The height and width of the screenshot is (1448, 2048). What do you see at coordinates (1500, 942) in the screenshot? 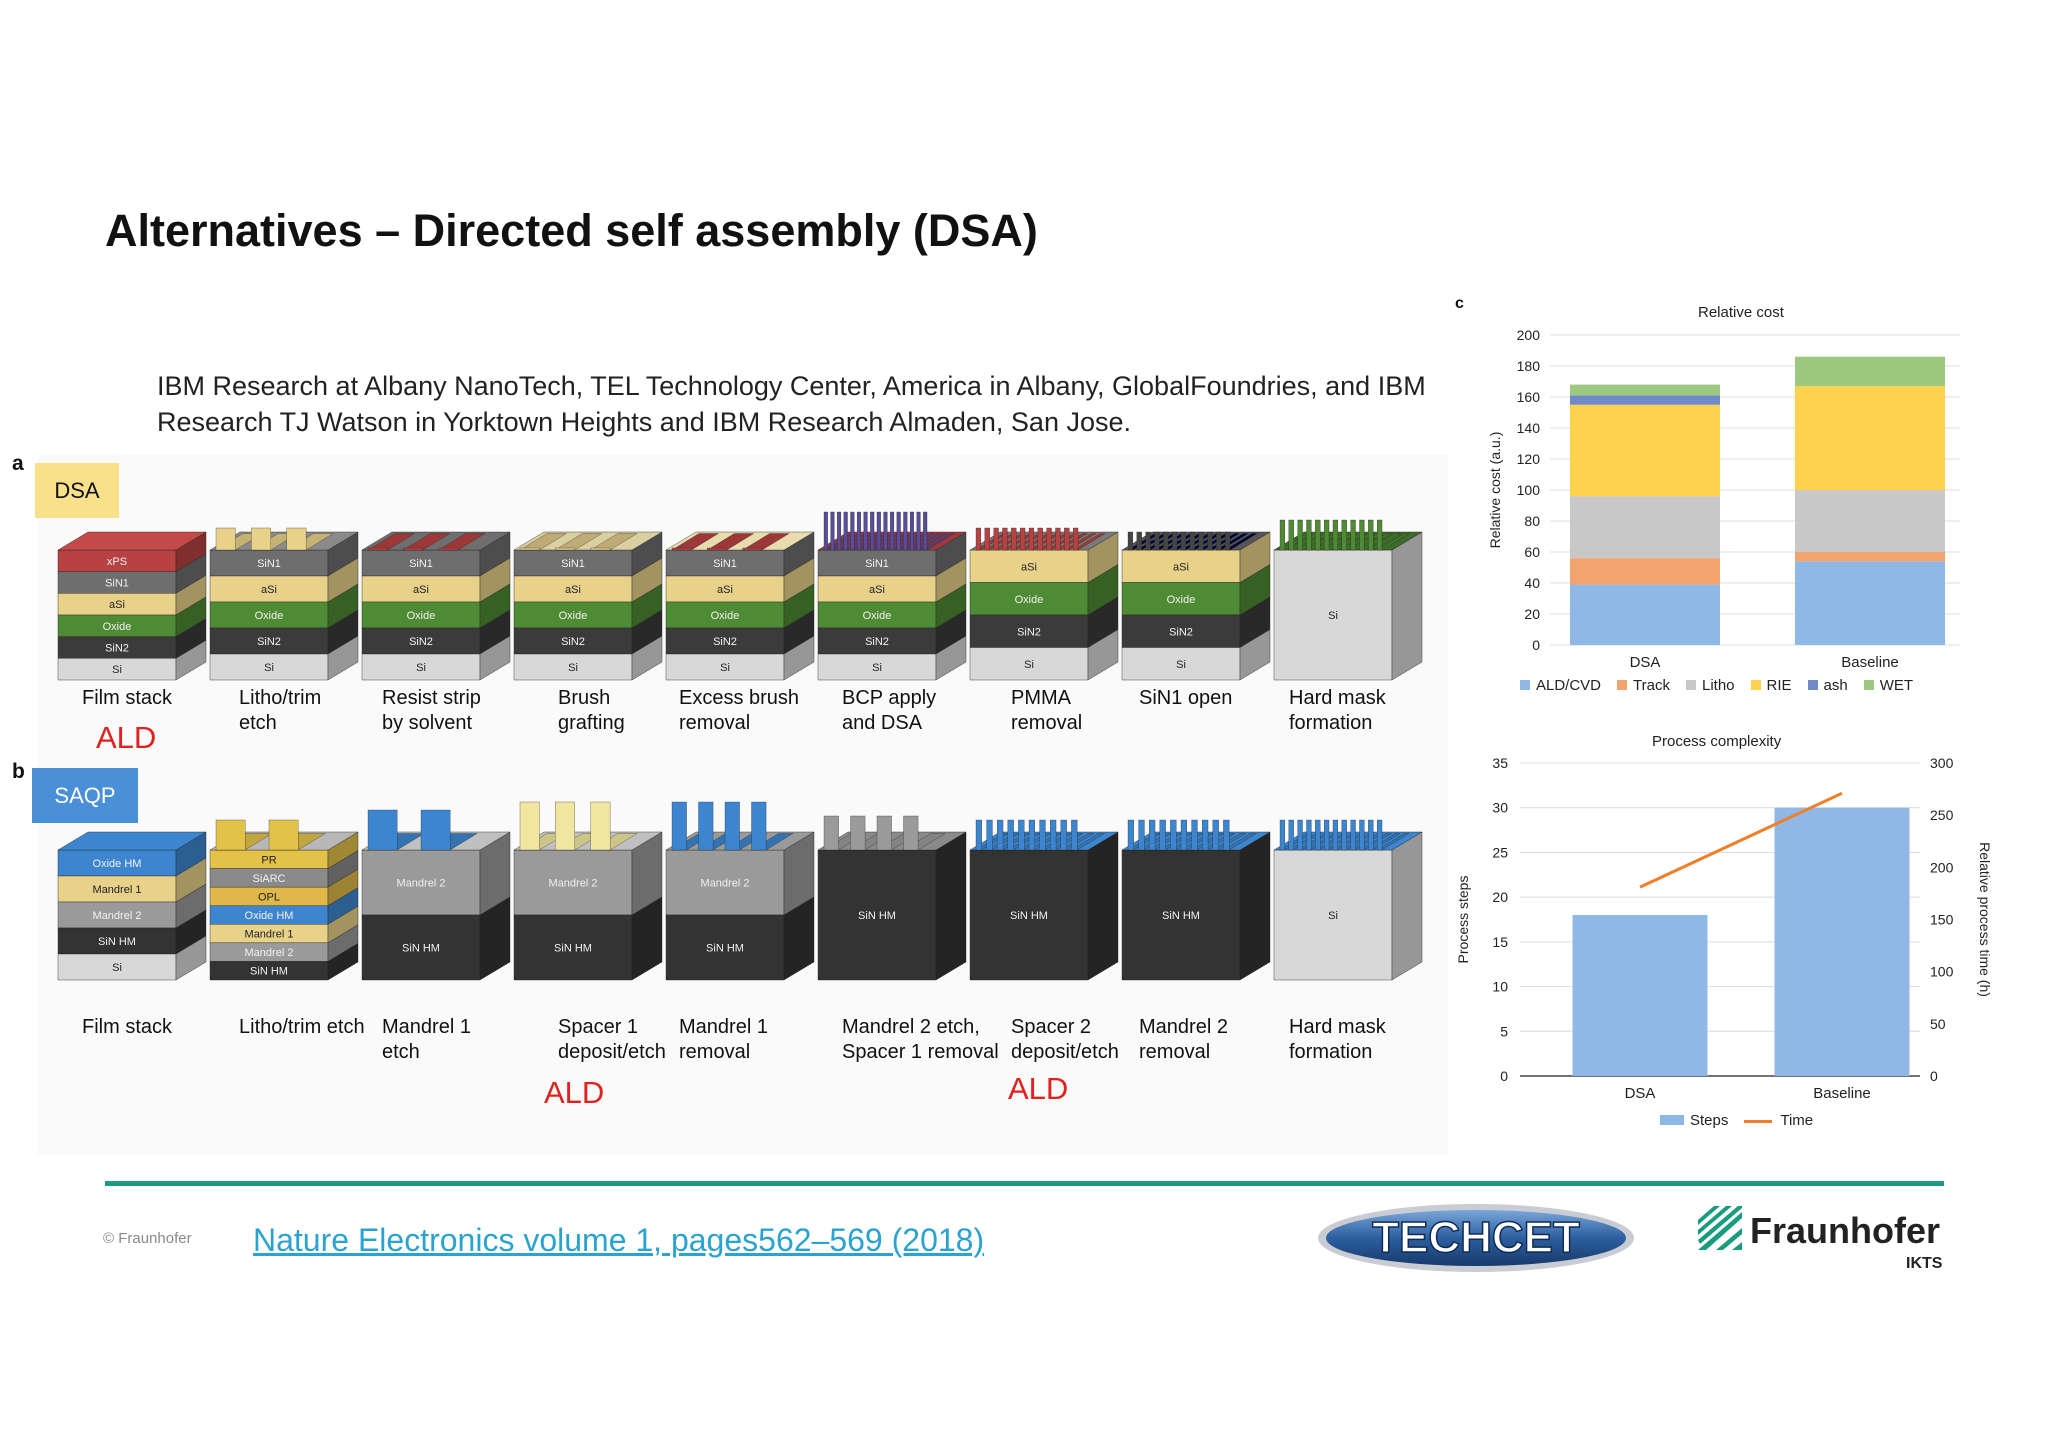
I see `cx-ytick-label: 15` at bounding box center [1500, 942].